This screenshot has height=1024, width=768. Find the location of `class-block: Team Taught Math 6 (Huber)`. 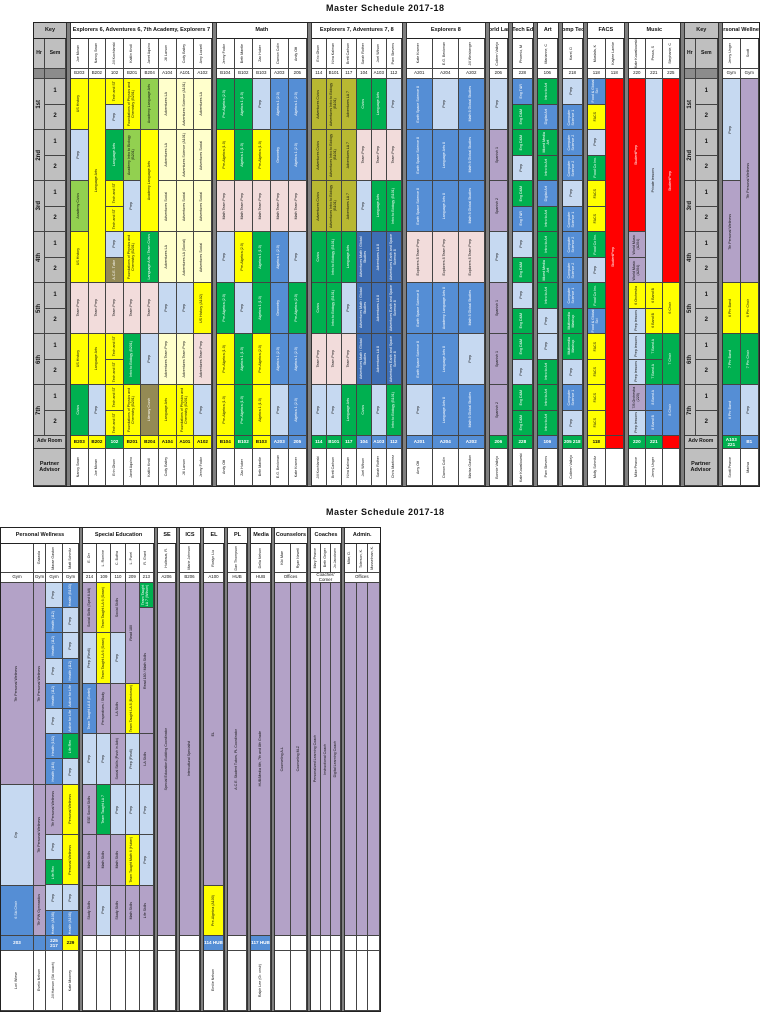

class-block: Team Taught Math 6 (Huber) is located at coordinates (132, 860).